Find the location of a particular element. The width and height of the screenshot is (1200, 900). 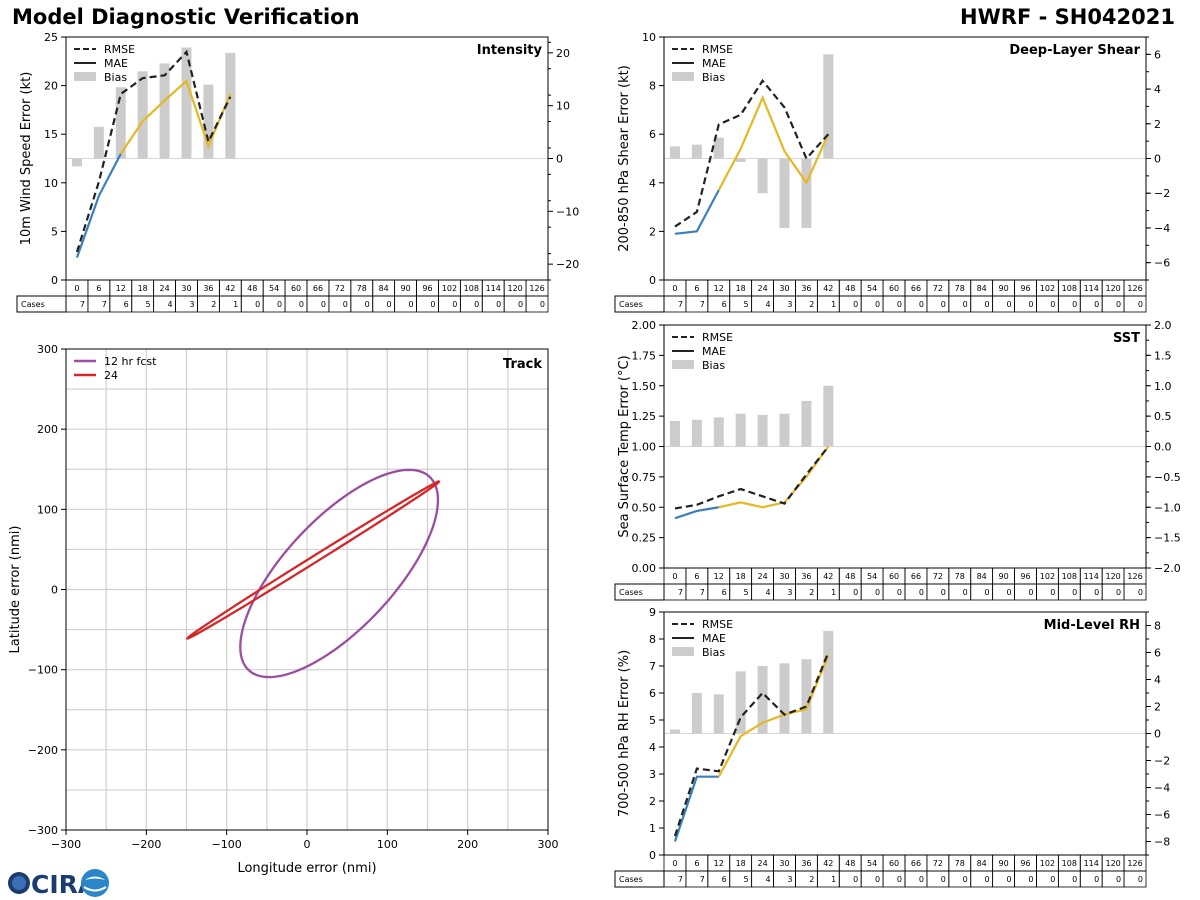

y2-tick-label: −10 is located at coordinates (567, 211).